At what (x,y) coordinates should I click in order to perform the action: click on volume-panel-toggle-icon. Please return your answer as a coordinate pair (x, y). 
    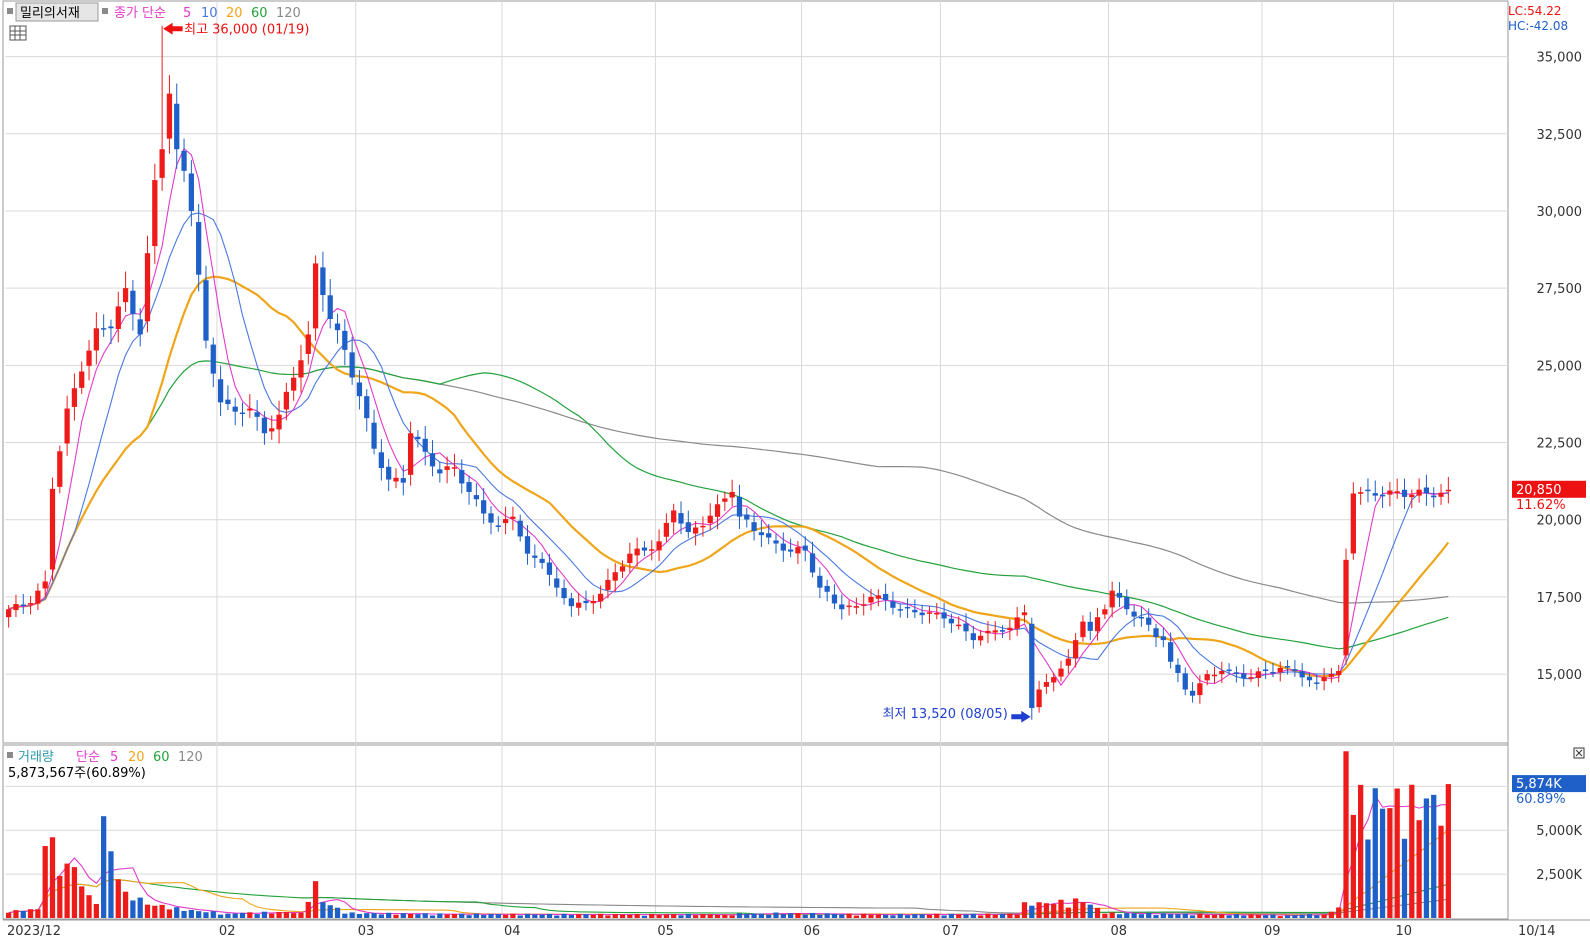
    Looking at the image, I should click on (10, 755).